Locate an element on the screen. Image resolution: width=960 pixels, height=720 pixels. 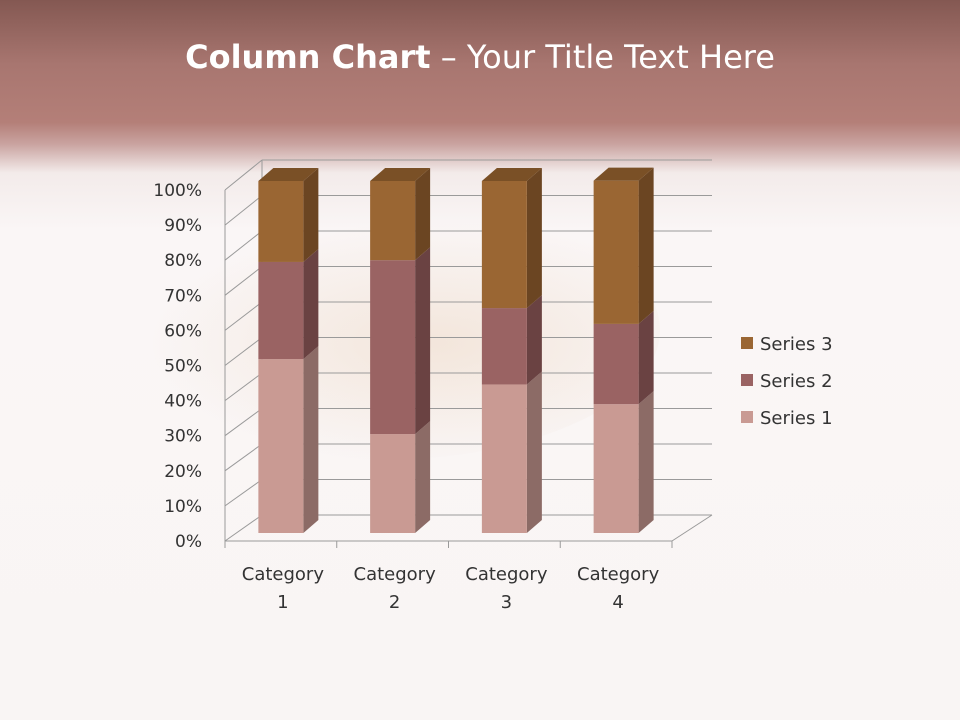
legend-label: Series 1 is located at coordinates (796, 418).